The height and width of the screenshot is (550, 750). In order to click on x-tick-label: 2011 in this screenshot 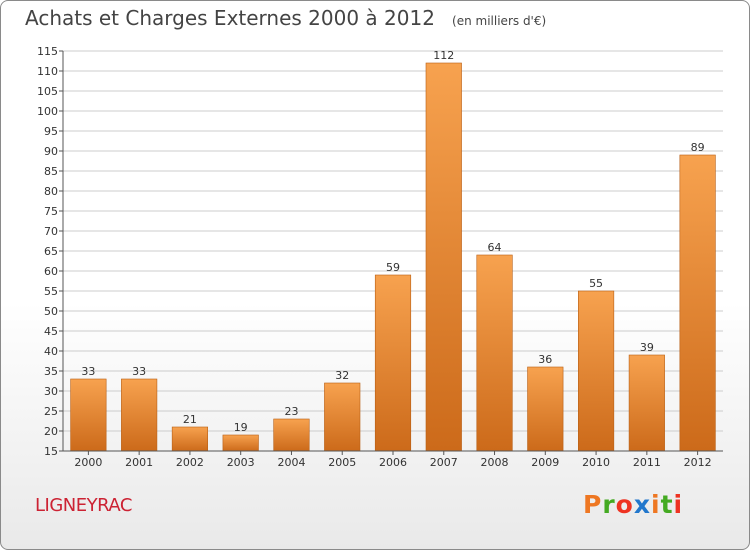, I will do `click(647, 462)`.